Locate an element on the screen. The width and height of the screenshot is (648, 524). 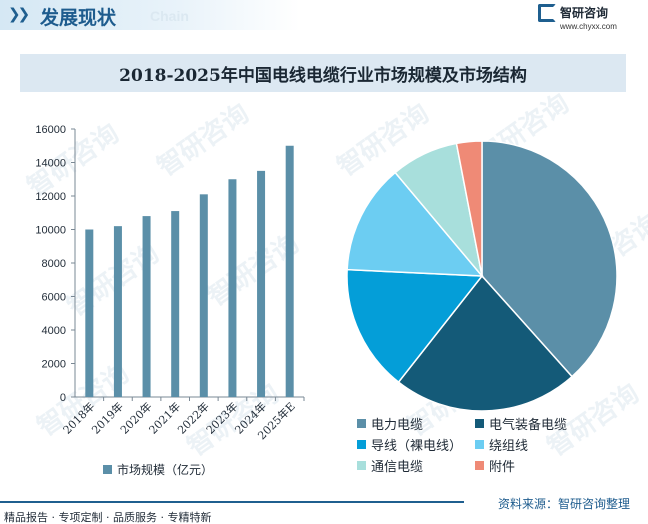
legend-label: 电力电缆 is located at coordinates (397, 425).